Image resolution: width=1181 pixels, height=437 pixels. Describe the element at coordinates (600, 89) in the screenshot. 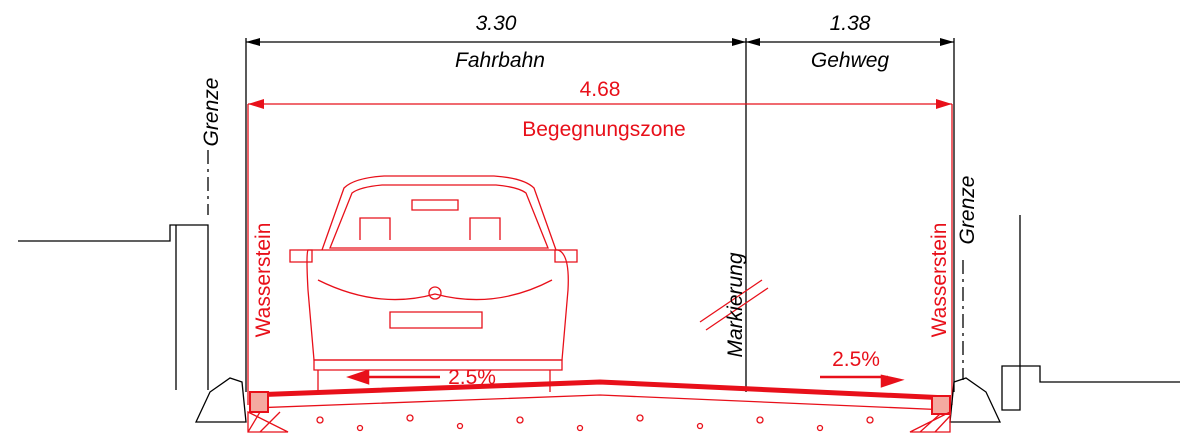

I see `total-width: 4.68` at that location.